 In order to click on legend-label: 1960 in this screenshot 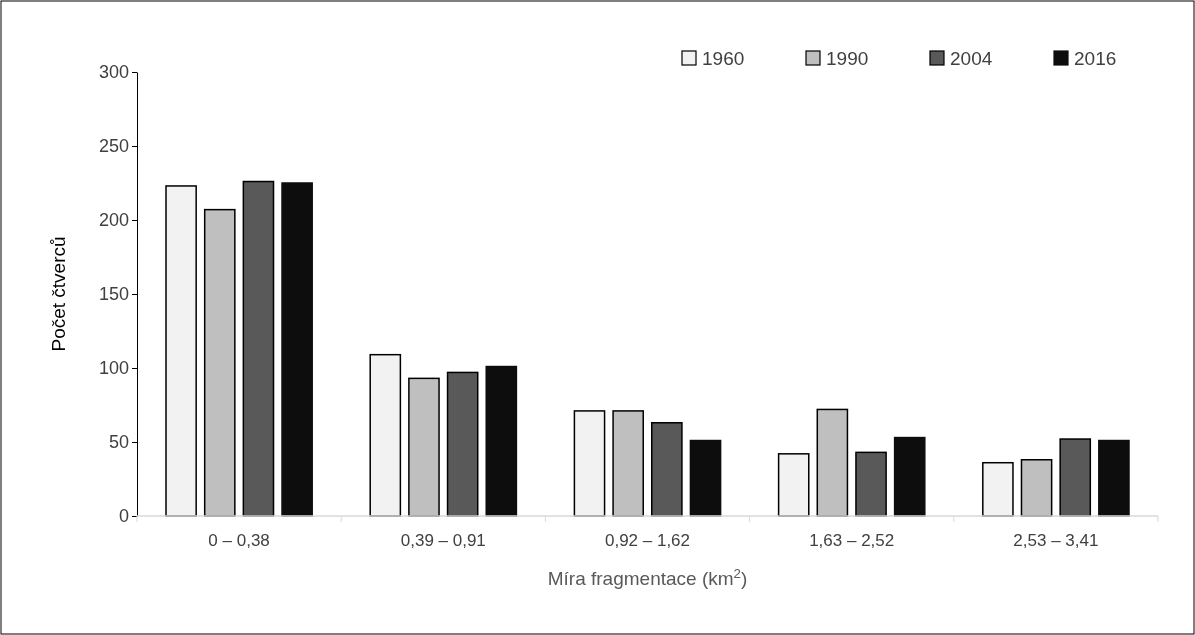, I will do `click(723, 58)`.